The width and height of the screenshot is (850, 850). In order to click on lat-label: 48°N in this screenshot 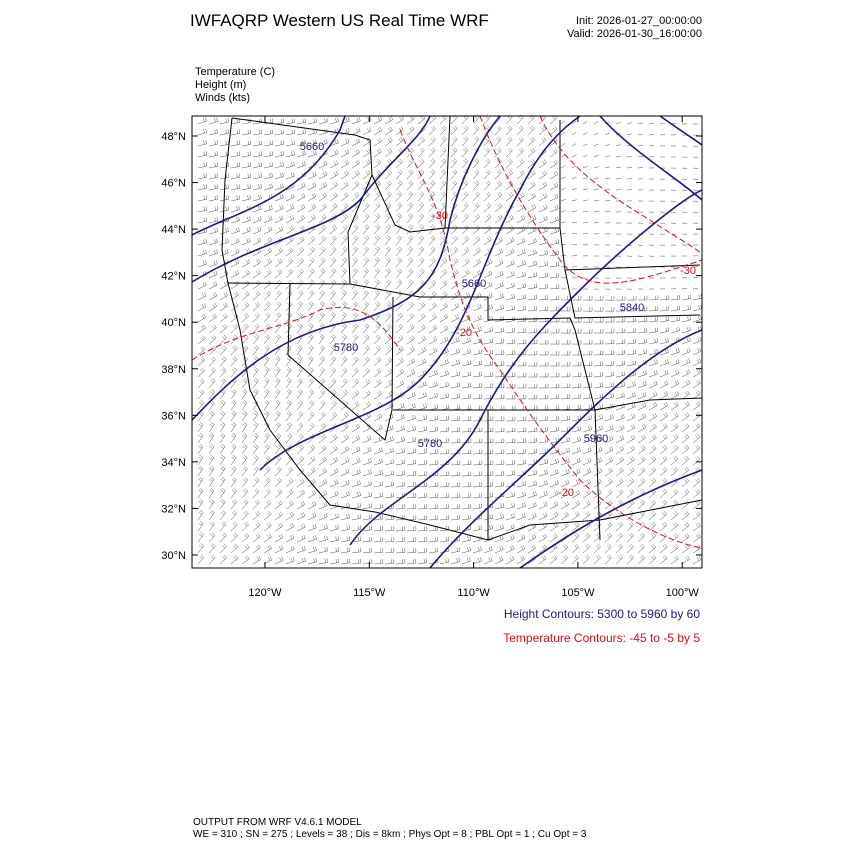, I will do `click(173, 137)`.